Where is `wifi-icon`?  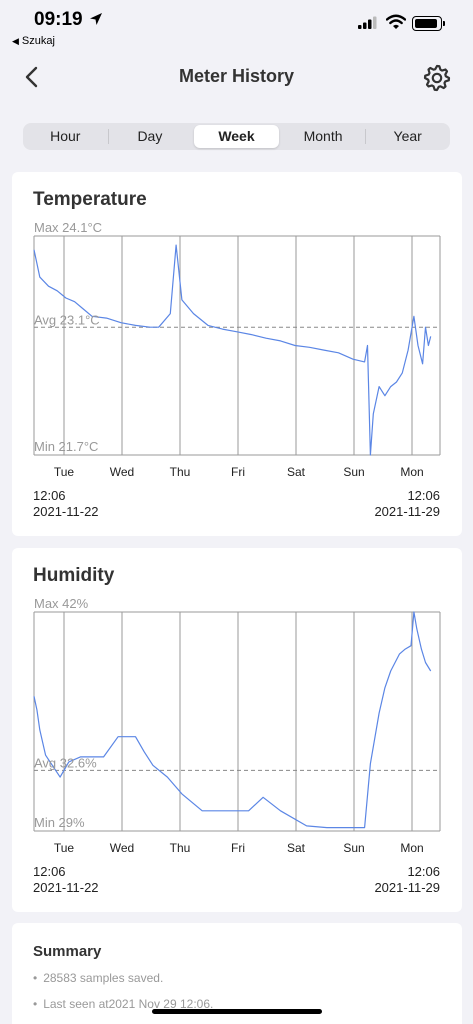
wifi-icon is located at coordinates (396, 21).